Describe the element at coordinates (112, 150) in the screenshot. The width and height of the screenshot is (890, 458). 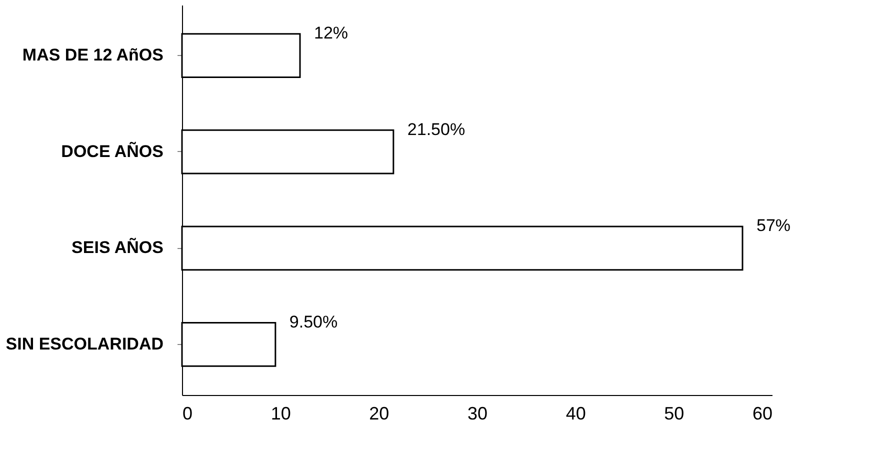
I see `y-tick-label: DOCE AÑOS` at that location.